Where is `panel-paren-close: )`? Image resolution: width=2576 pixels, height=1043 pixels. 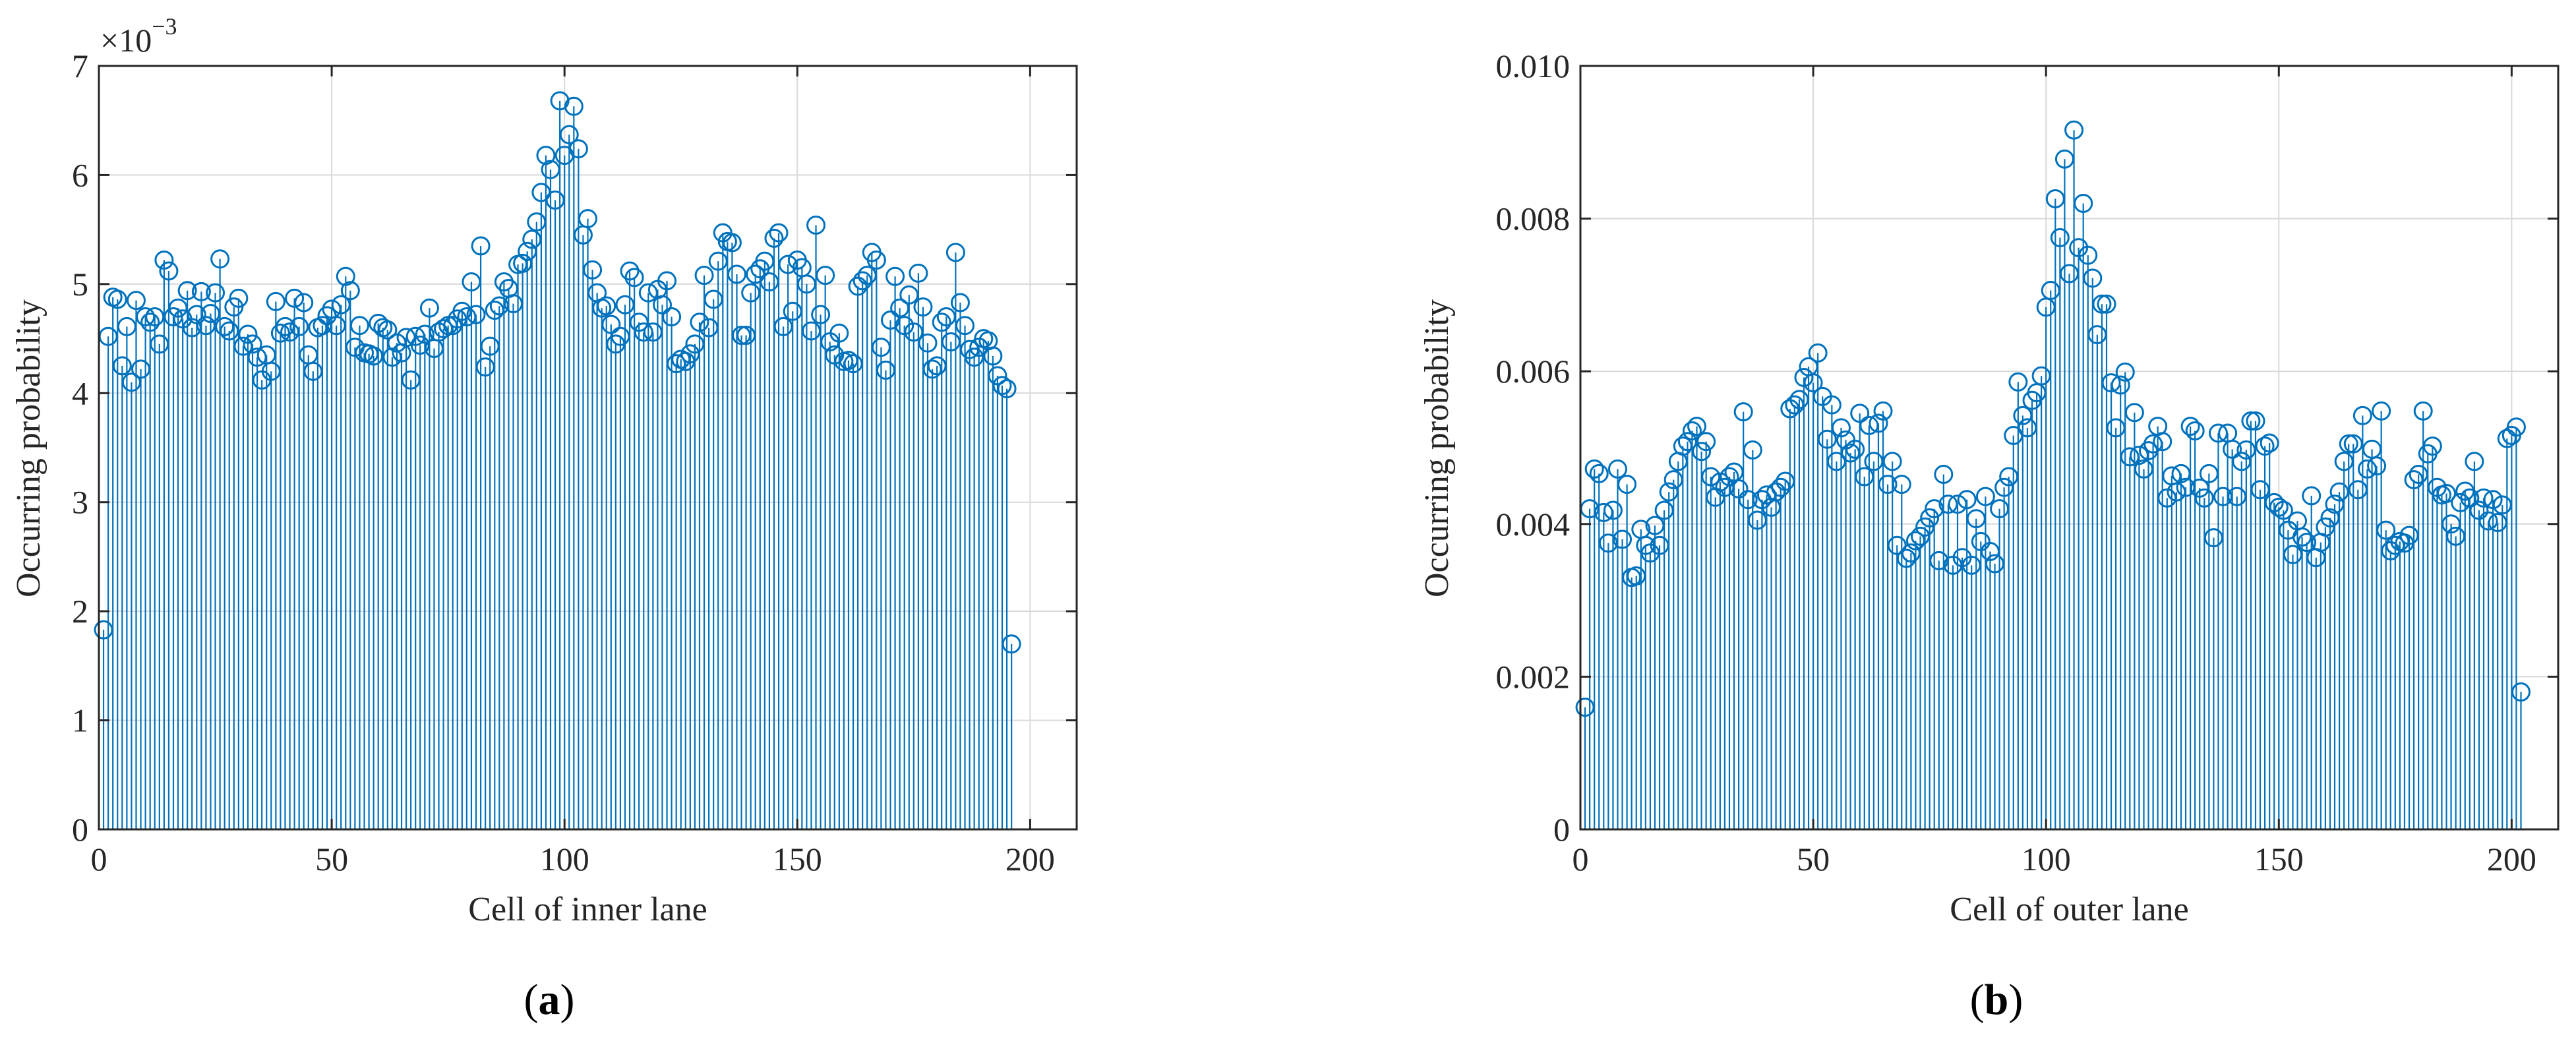 panel-paren-close: ) is located at coordinates (2015, 1000).